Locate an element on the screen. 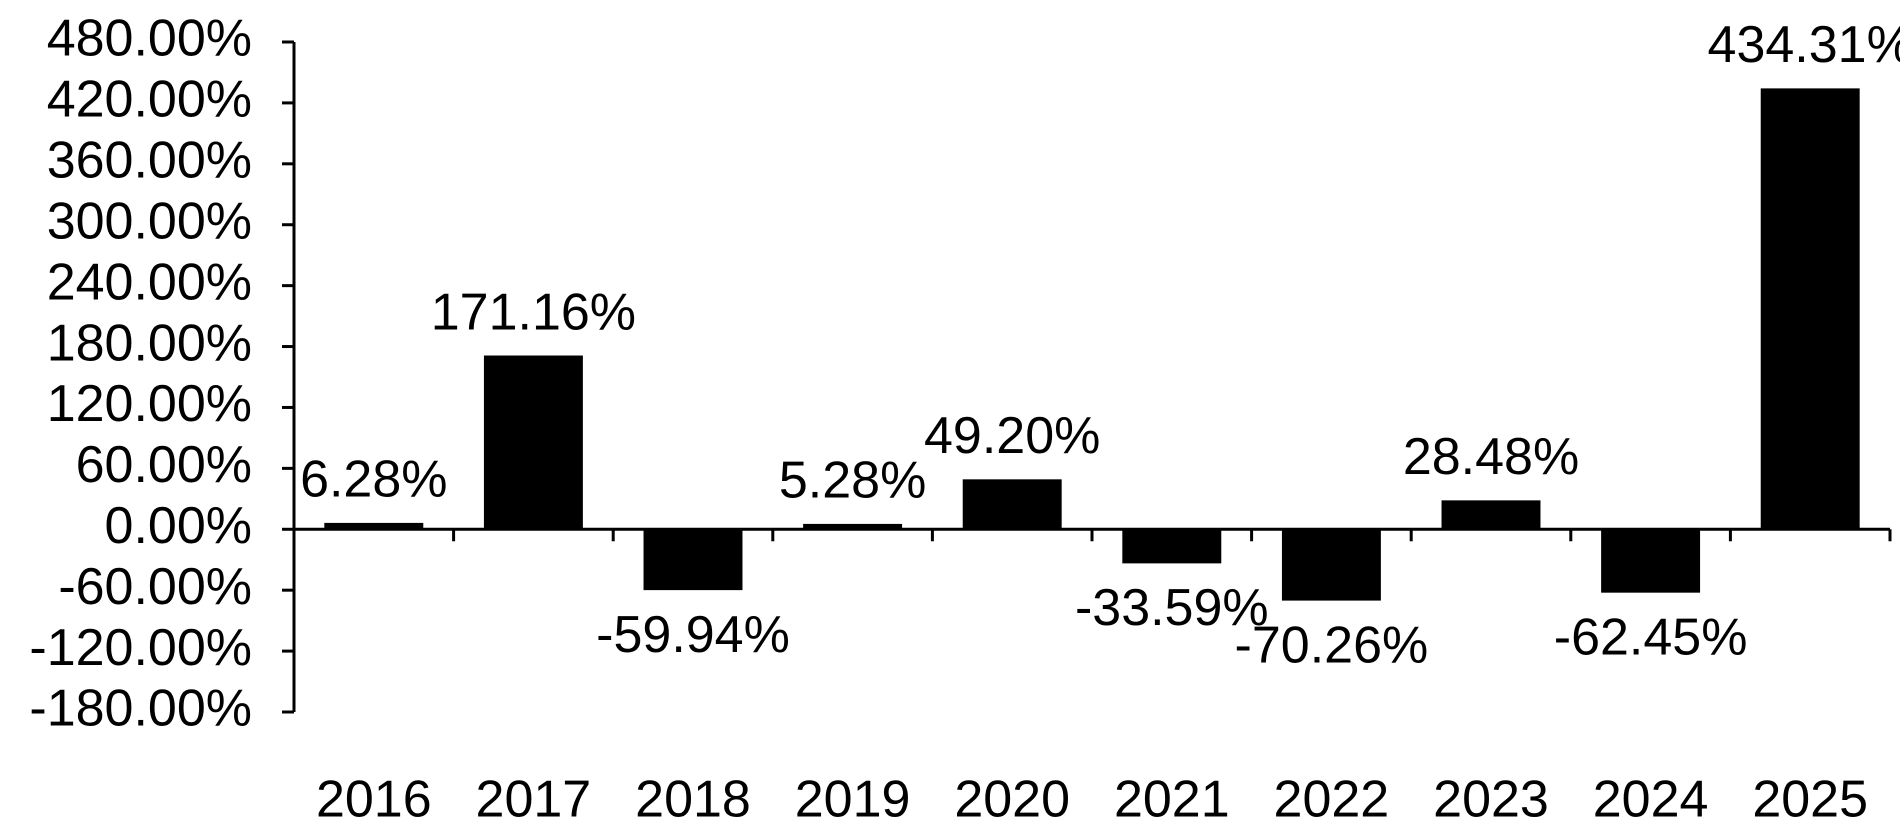 Image resolution: width=1900 pixels, height=833 pixels. x-tick-label: 2019 is located at coordinates (853, 800).